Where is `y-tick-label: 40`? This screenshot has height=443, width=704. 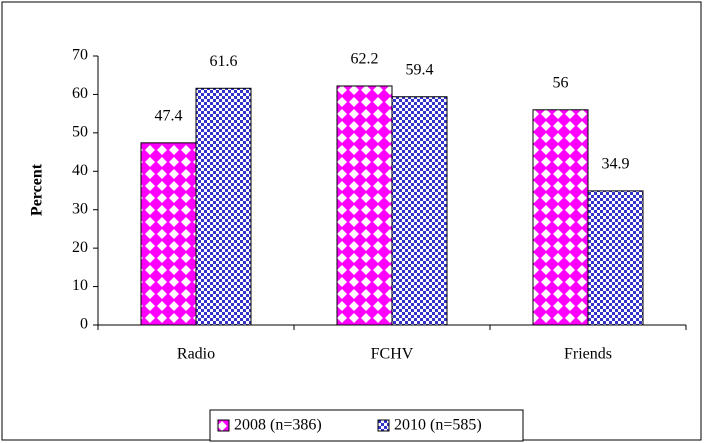
y-tick-label: 40 is located at coordinates (80, 170).